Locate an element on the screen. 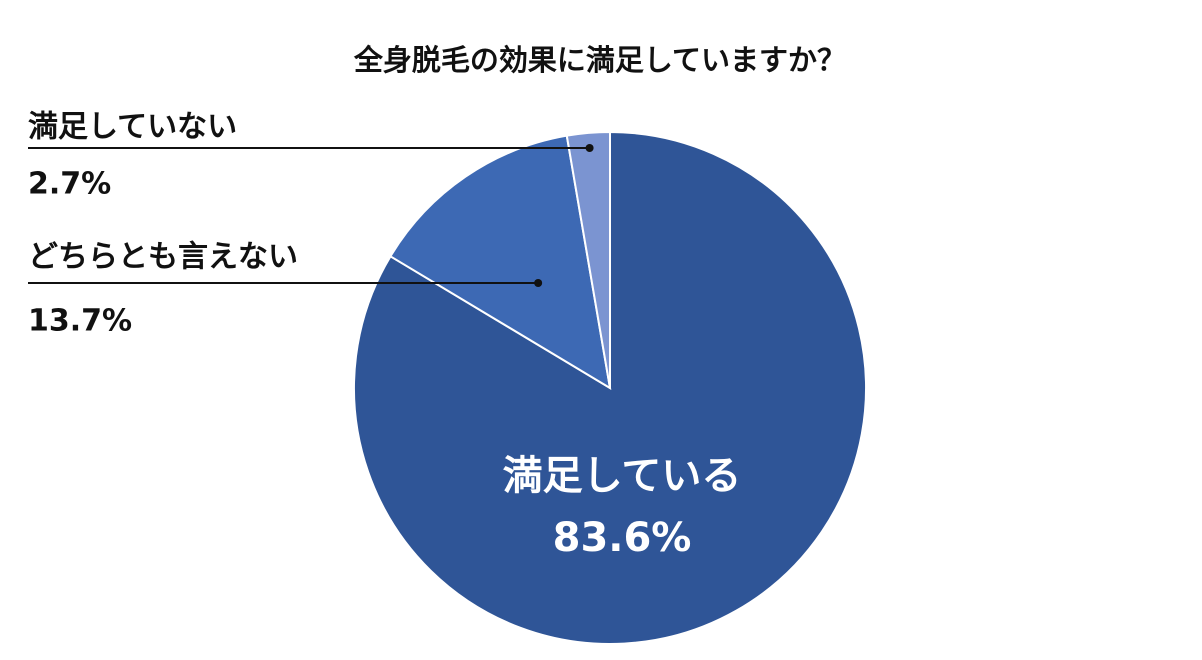 The width and height of the screenshot is (1202, 660). chart-title: 全身脱毛の効果に満足していますか？ is located at coordinates (599, 60).